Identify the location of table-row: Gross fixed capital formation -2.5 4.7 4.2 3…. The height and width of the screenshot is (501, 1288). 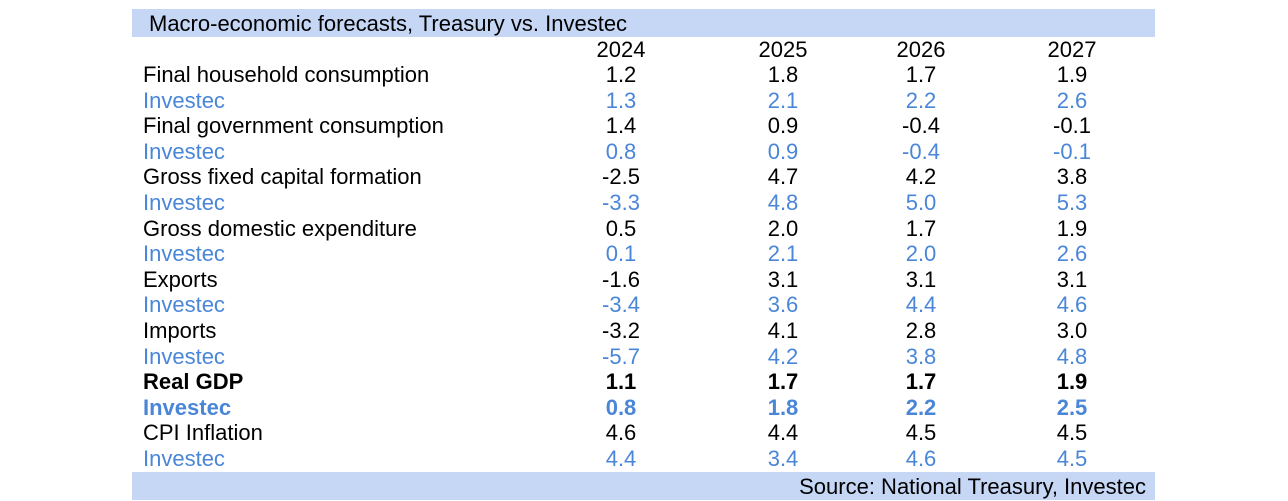
(644, 177).